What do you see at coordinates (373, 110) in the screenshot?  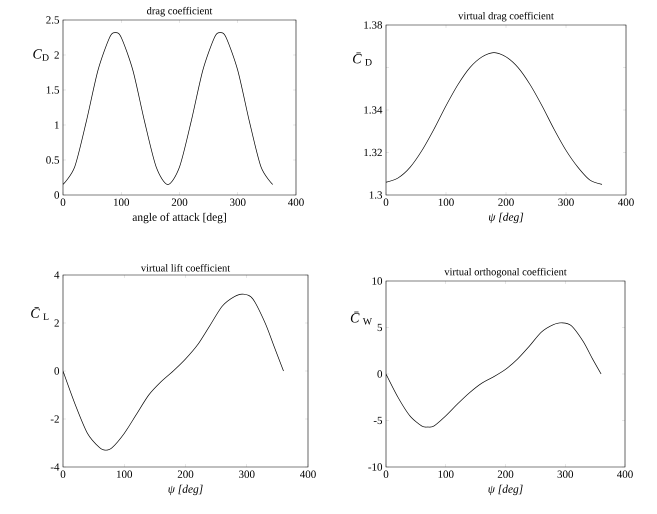 I see `y-tick-label: 1.34` at bounding box center [373, 110].